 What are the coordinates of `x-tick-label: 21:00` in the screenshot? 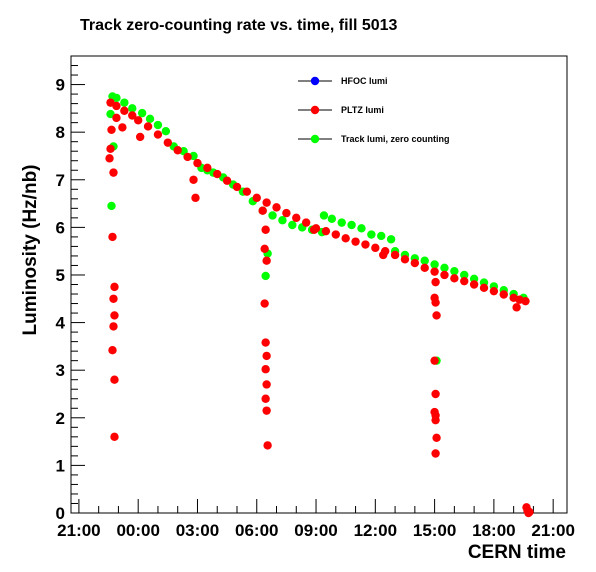 It's located at (78, 530).